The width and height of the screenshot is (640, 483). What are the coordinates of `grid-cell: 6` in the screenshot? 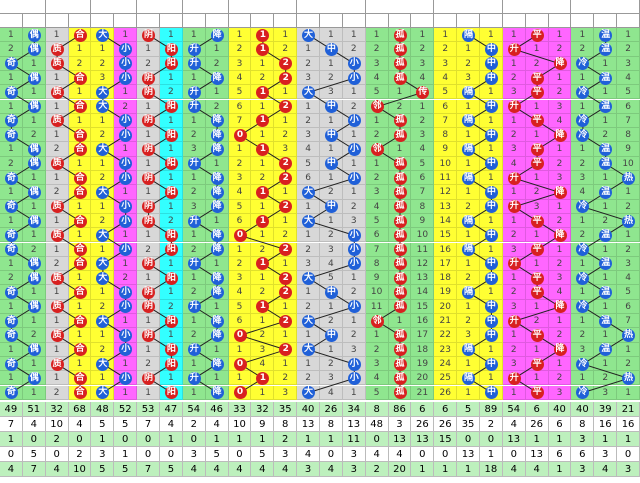 It's located at (240, 221).